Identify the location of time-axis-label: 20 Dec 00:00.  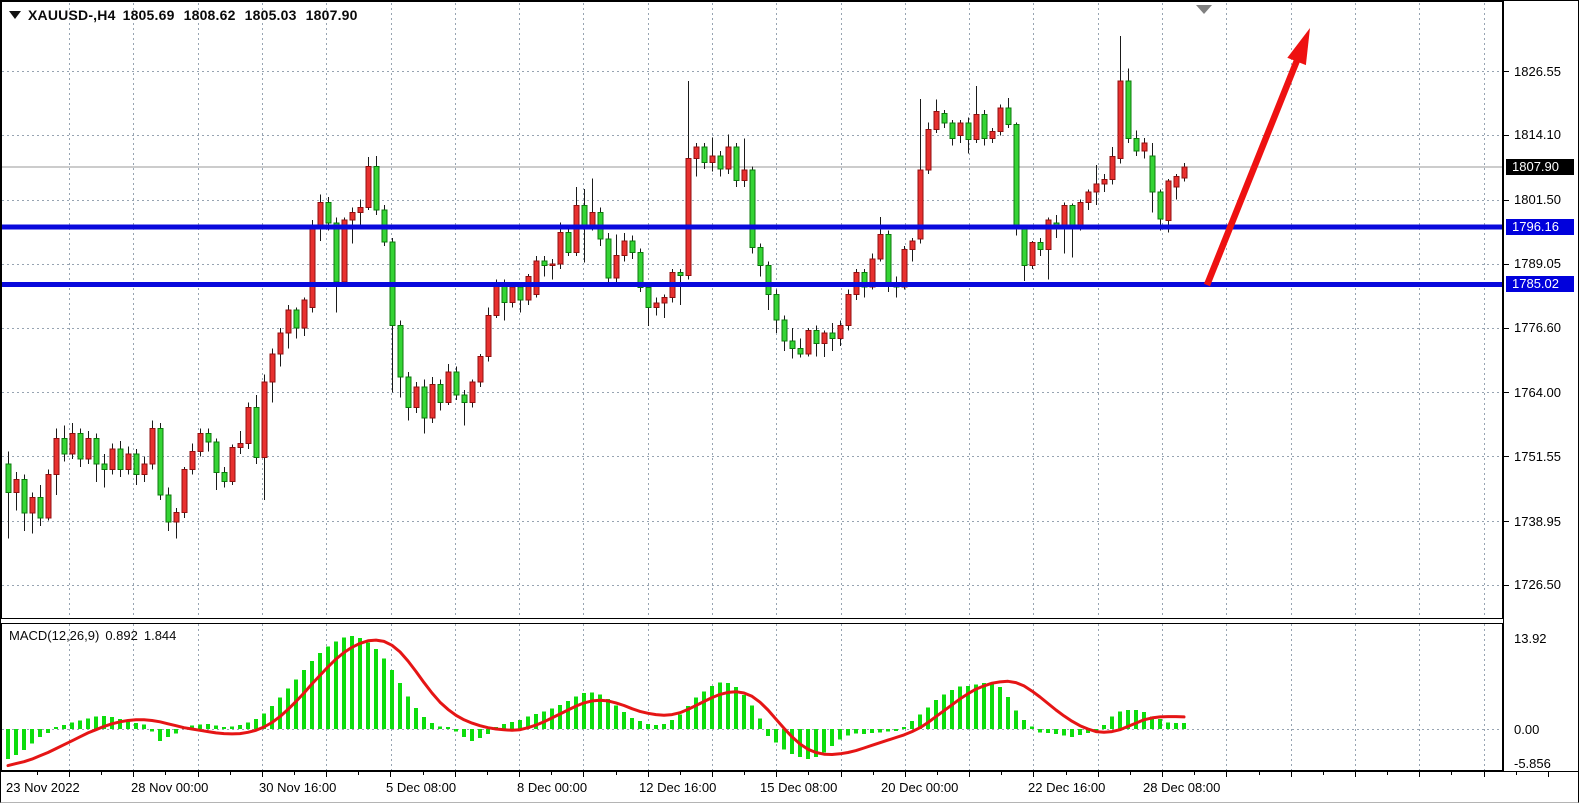
(920, 787).